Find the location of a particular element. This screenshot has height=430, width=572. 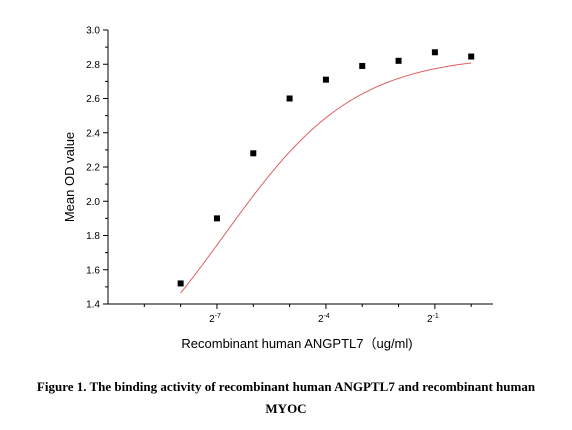

y-tick-label: 2.8 is located at coordinates (93, 65).